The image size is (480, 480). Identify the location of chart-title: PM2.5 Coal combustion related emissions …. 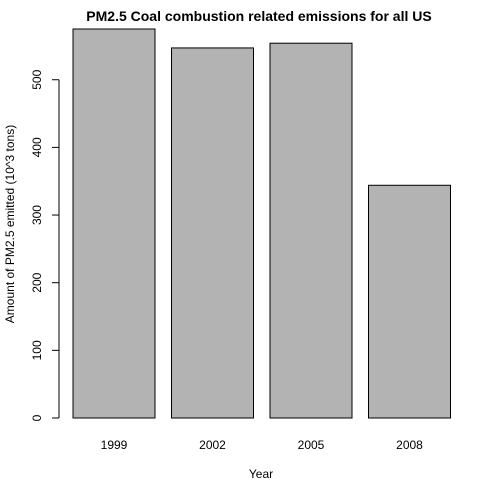
(258, 16).